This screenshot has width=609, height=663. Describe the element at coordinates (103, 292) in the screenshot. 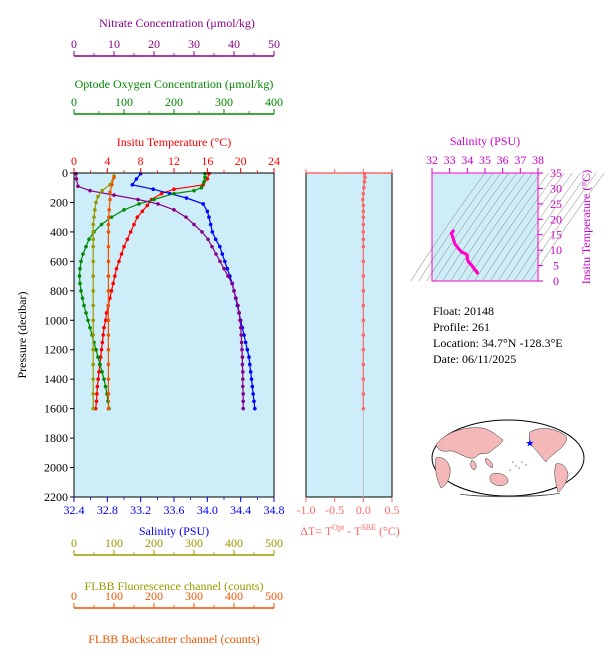

I see `fluorescence-profile-line` at that location.